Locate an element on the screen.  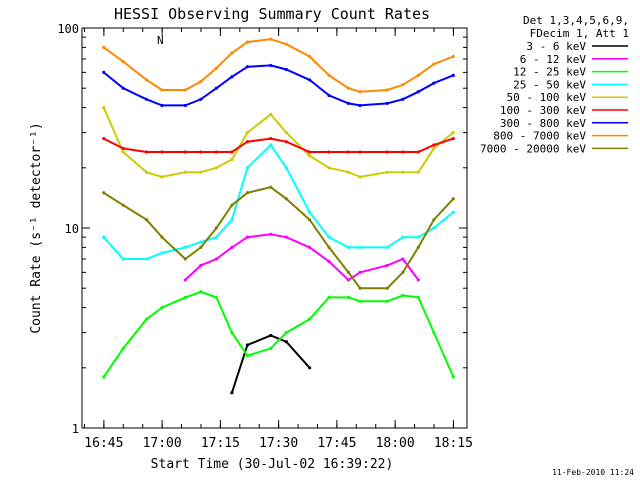
legend-entry-label: 25 - 50 keV is located at coordinates (549, 84).